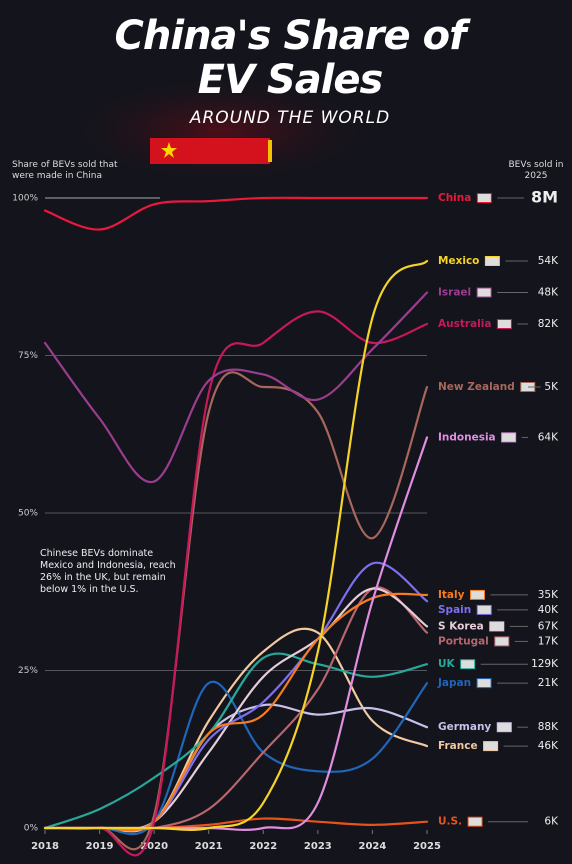 The width and height of the screenshot is (572, 864). What do you see at coordinates (451, 595) in the screenshot?
I see `series-label: Italy` at bounding box center [451, 595].